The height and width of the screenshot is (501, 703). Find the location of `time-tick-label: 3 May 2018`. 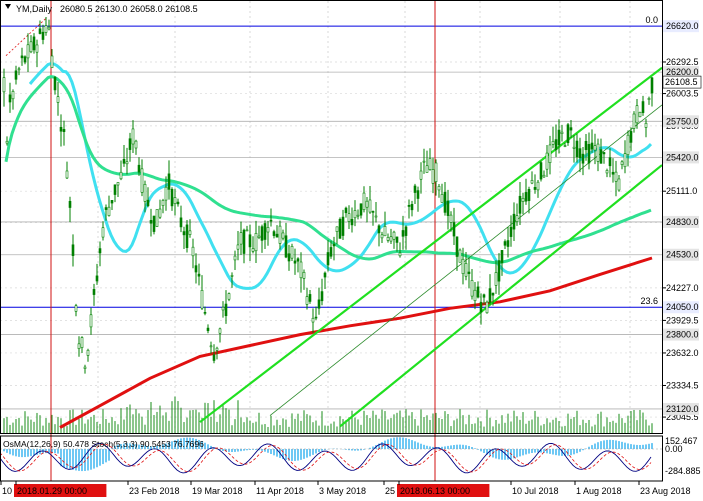

time-tick-label: 3 May 2018 is located at coordinates (342, 491).